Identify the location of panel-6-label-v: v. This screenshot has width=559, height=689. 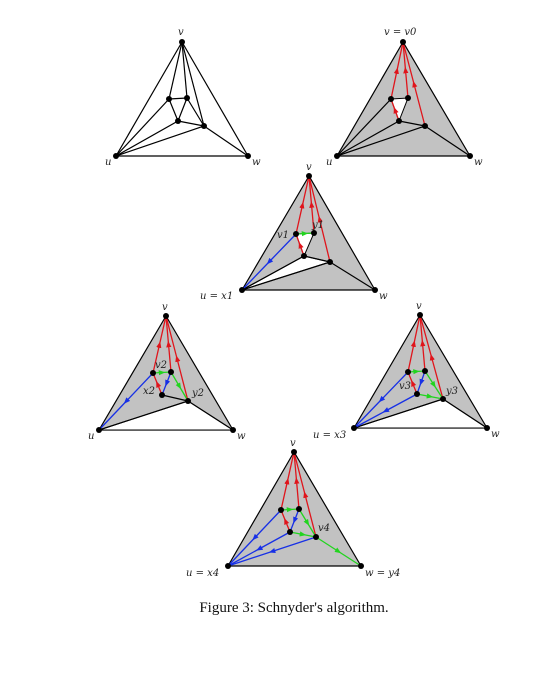
(293, 443).